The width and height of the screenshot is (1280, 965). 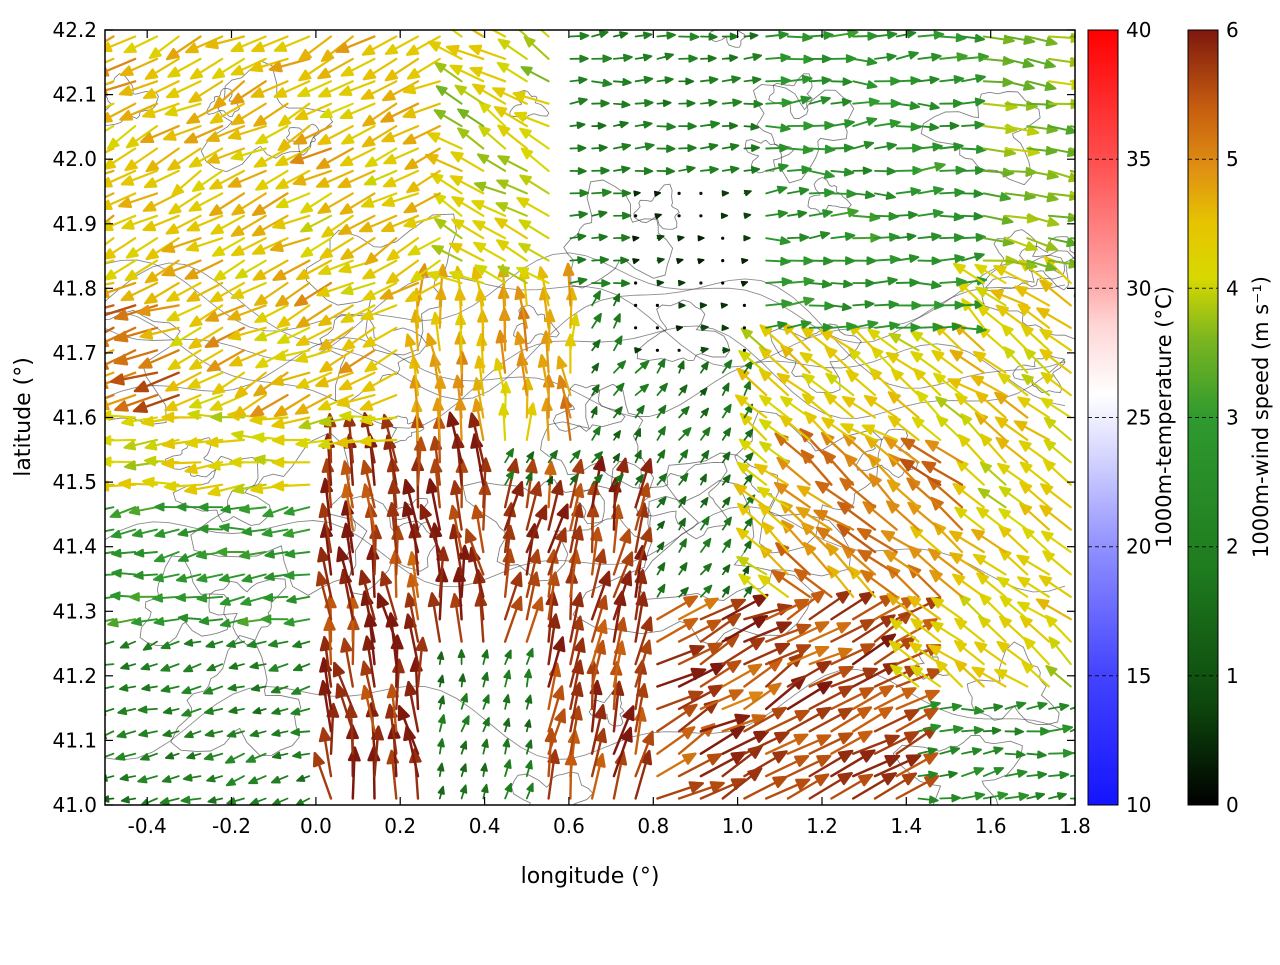 What do you see at coordinates (569, 826) in the screenshot?
I see `x-tick-label: 0.6` at bounding box center [569, 826].